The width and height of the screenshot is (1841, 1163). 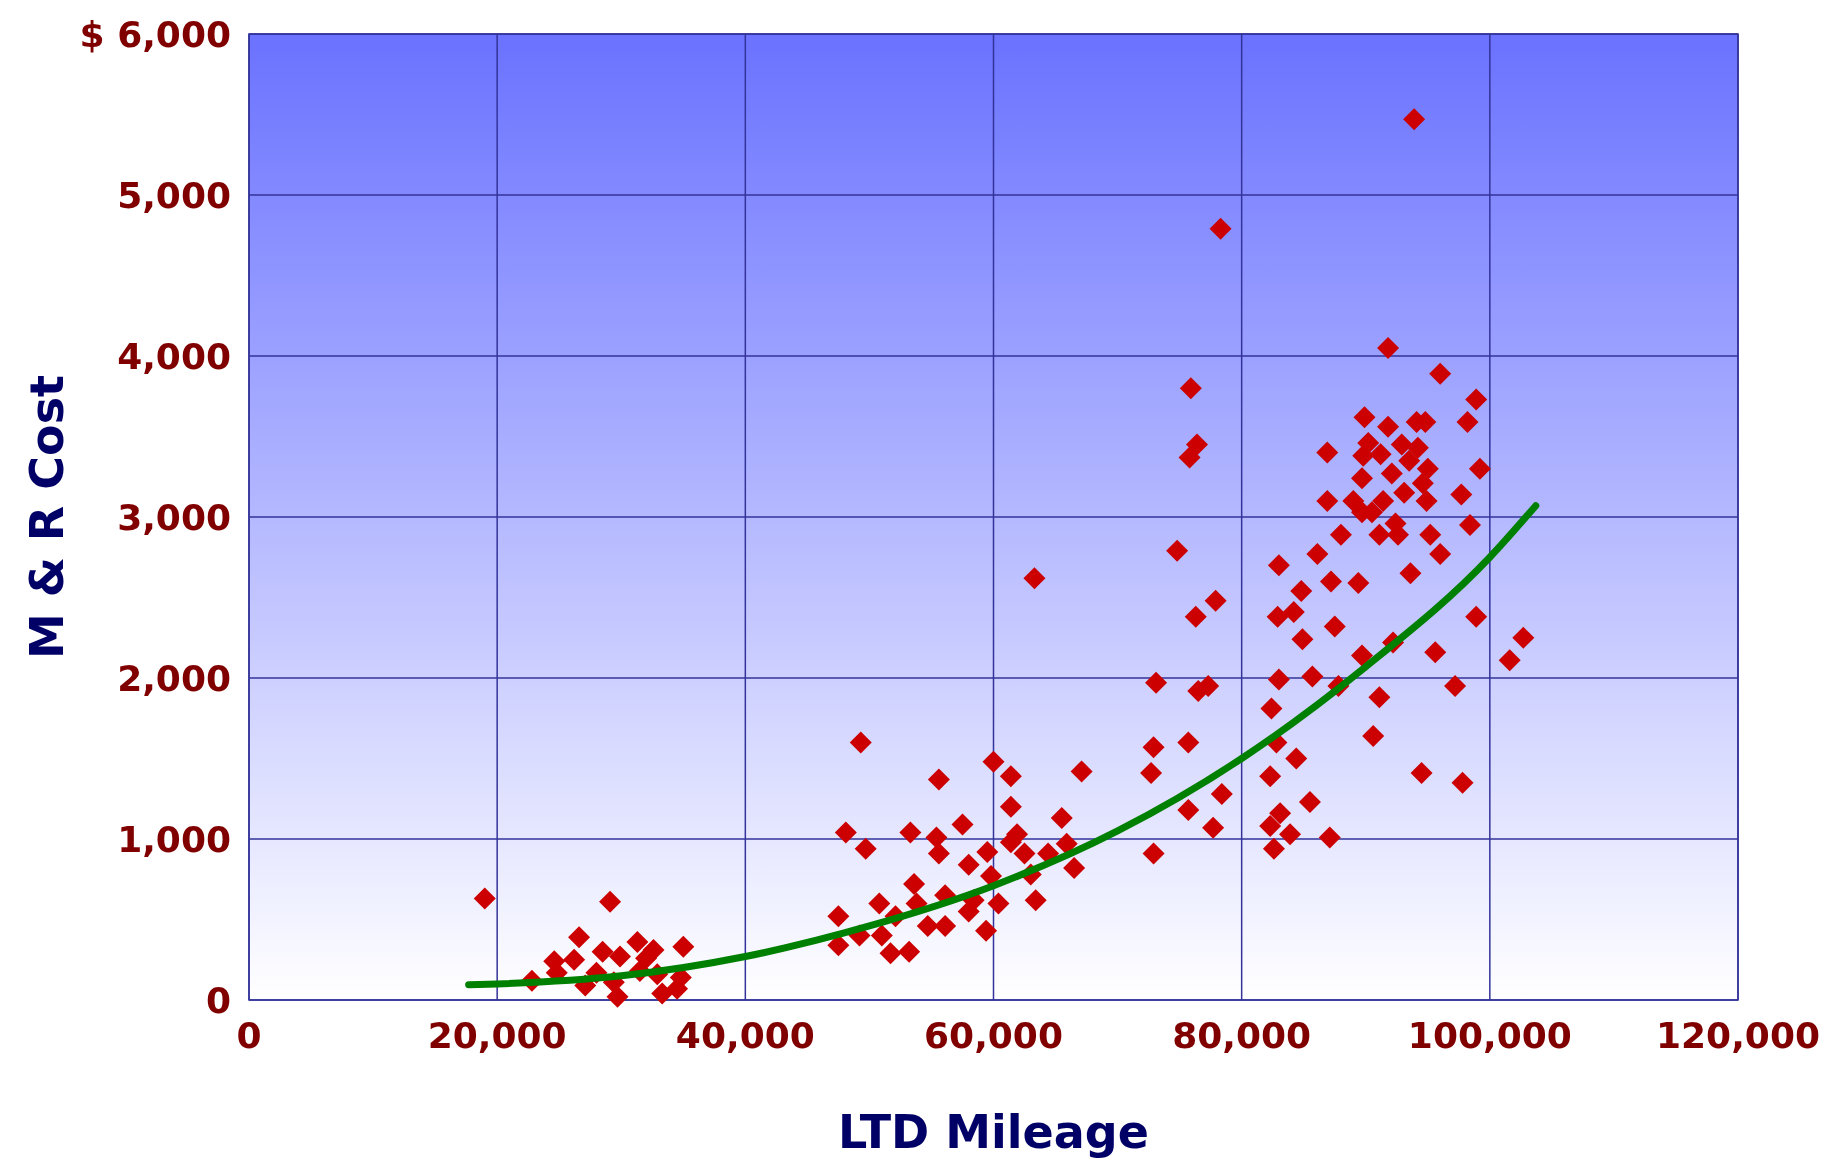 I want to click on x-tick-label: 0, so click(x=249, y=1035).